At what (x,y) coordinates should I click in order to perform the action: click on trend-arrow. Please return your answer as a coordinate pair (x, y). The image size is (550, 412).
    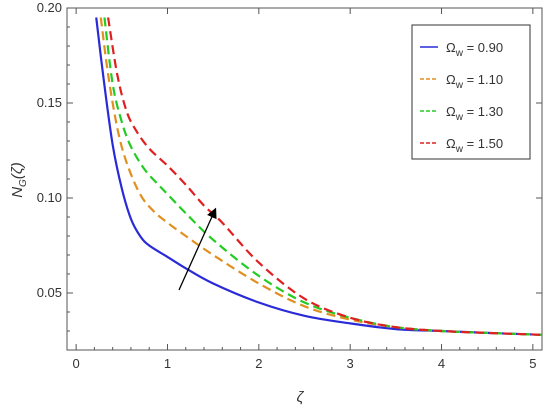
    Looking at the image, I should click on (197, 249).